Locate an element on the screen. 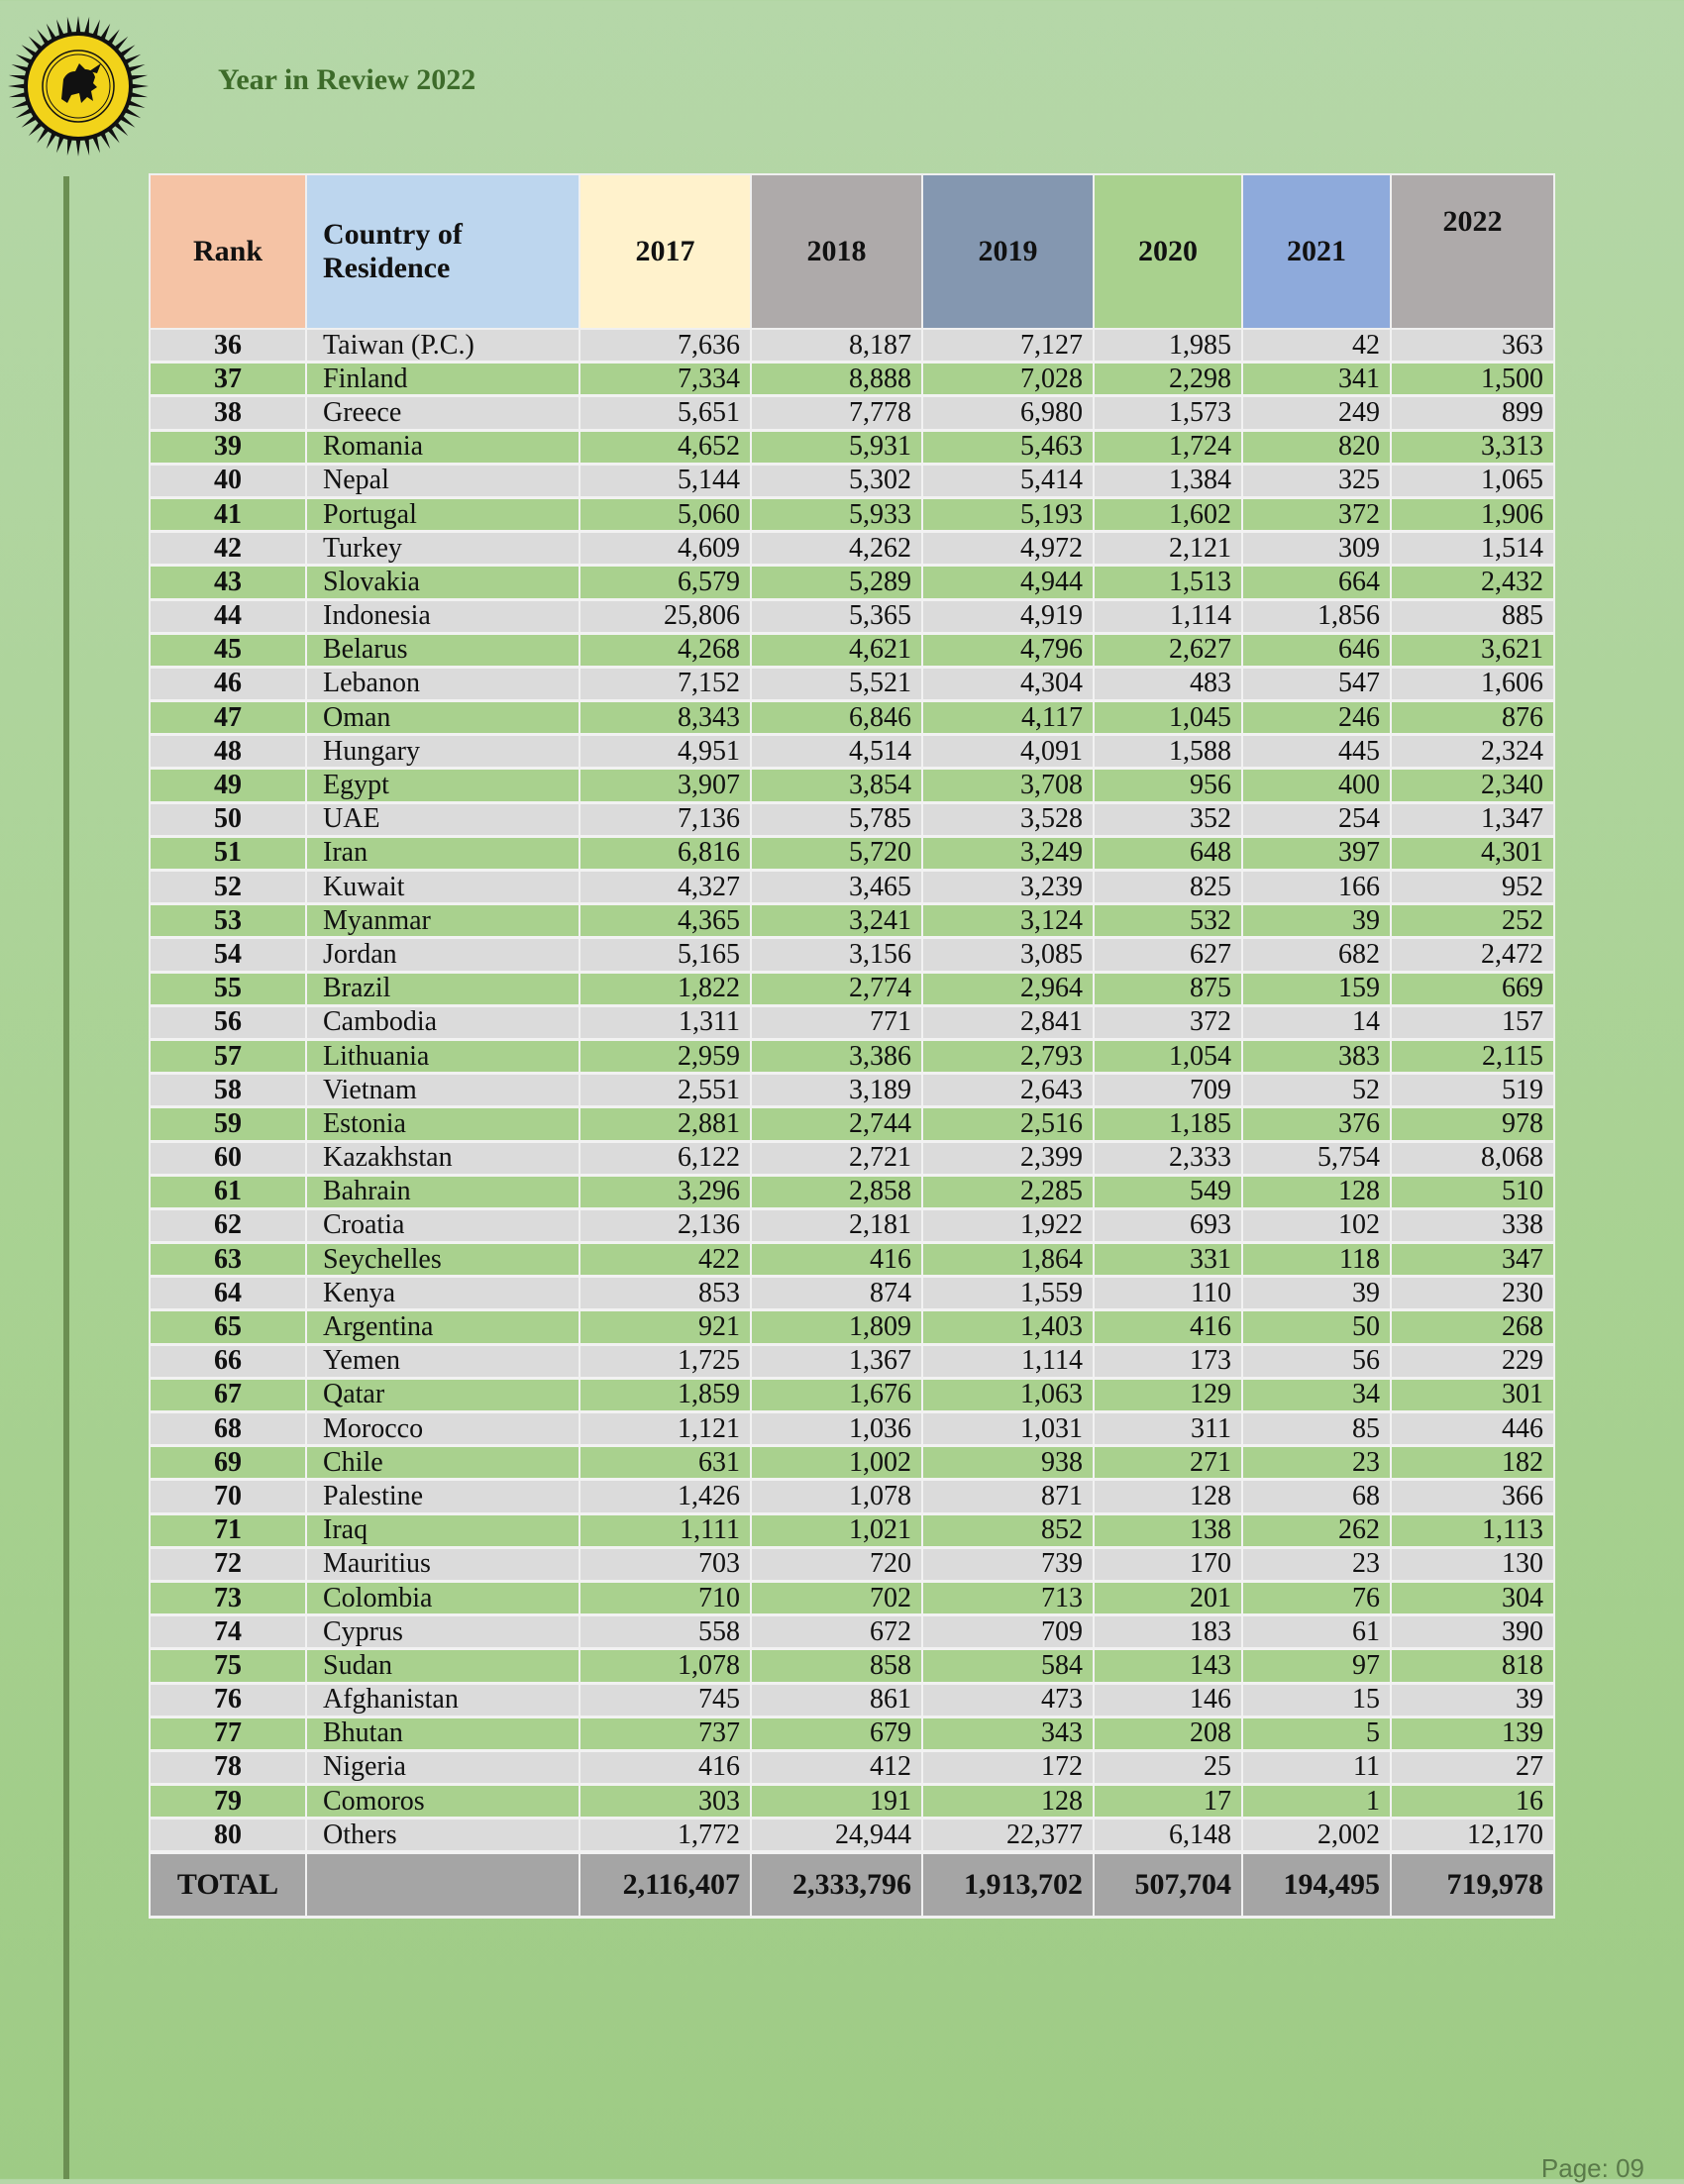 This screenshot has width=1684, height=2184. table-cell-2021: 397 is located at coordinates (1316, 854).